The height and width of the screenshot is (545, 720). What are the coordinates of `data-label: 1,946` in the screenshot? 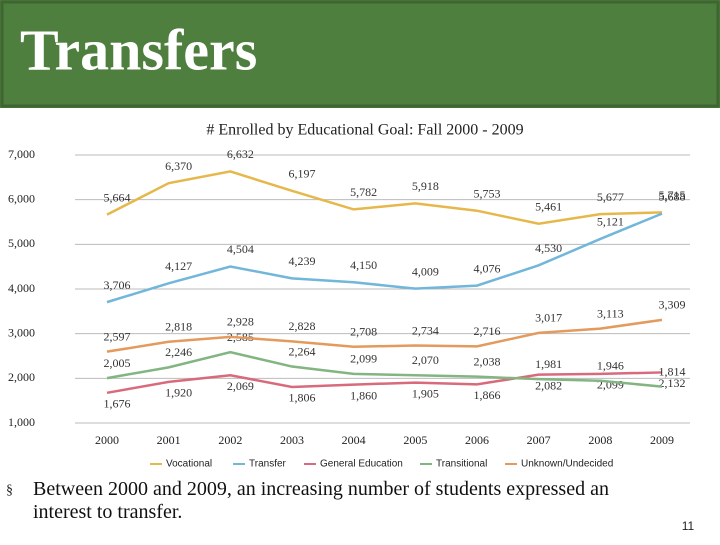 It's located at (610, 365).